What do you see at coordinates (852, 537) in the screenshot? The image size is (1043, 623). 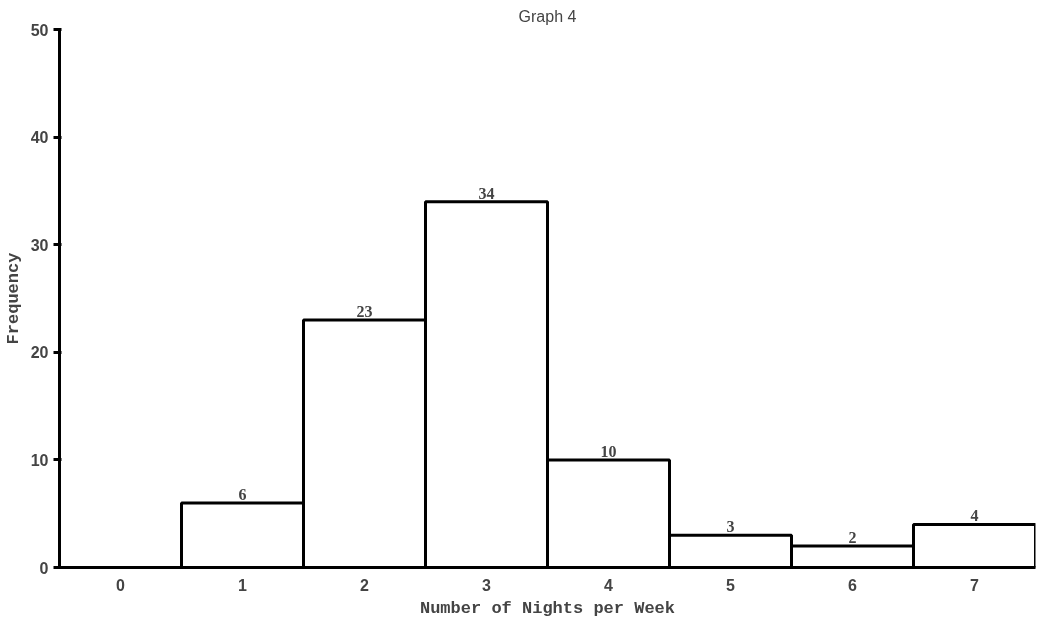 I see `data-label: 2` at bounding box center [852, 537].